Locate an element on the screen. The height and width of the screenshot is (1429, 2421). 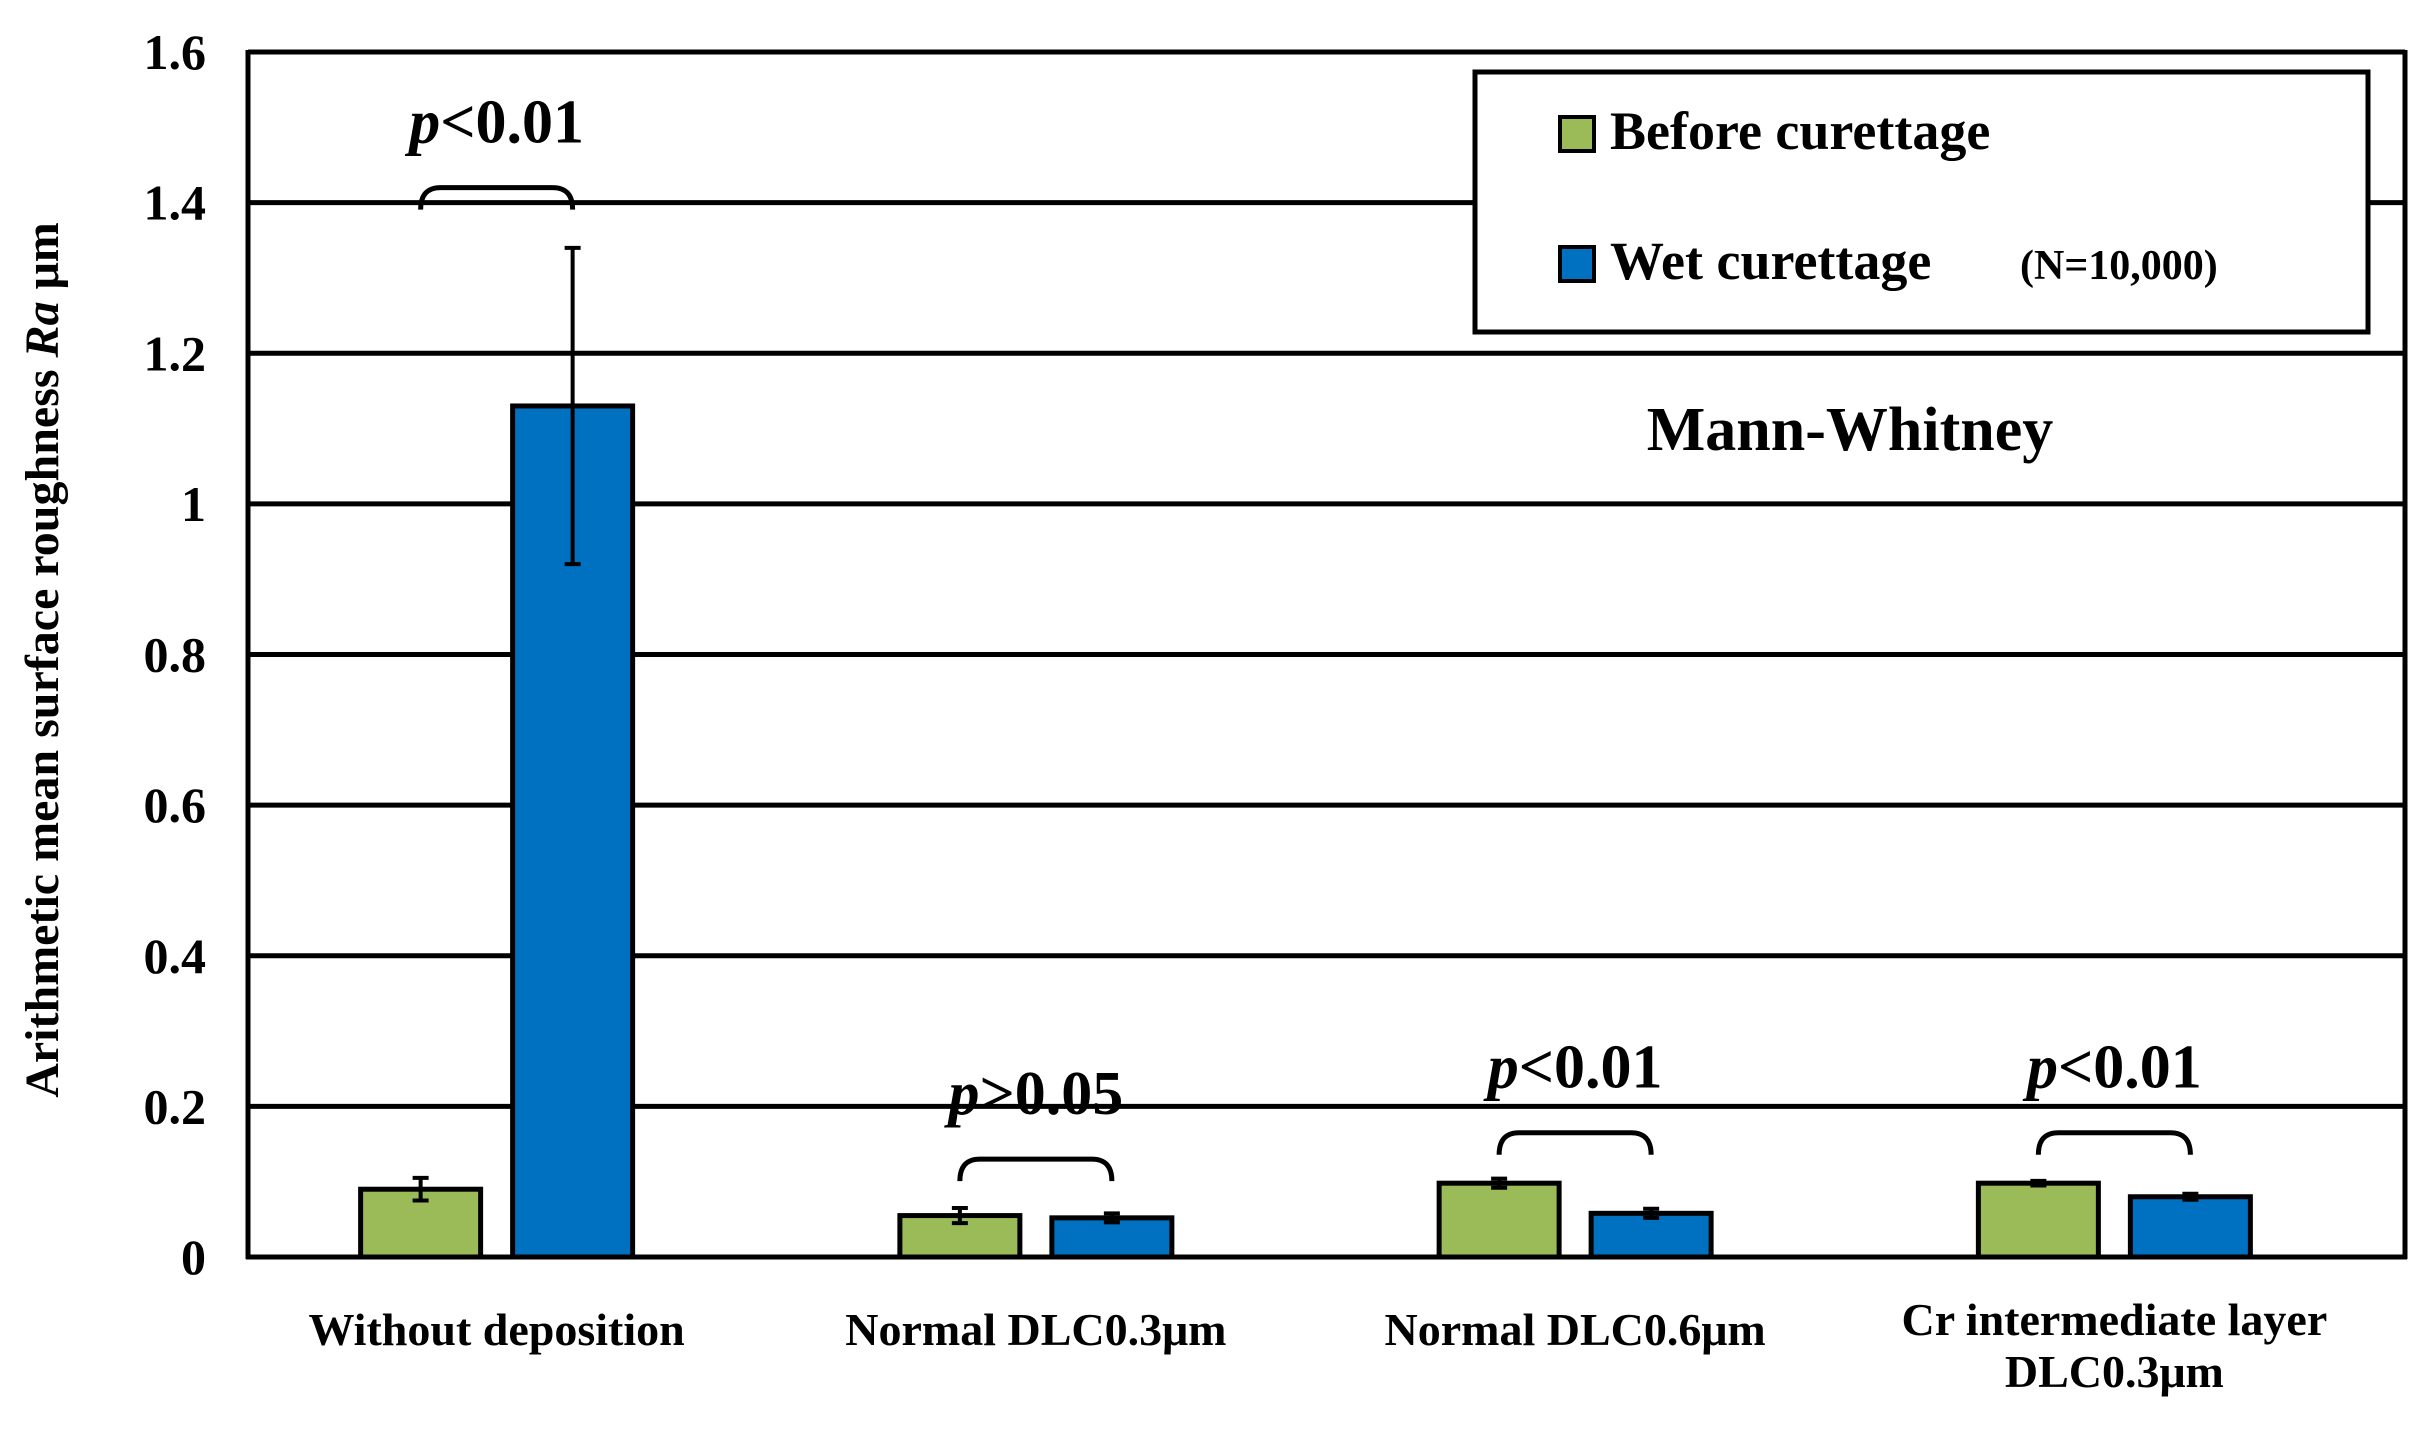
x-tick-label: Cr intermediate layer is located at coordinates (2114, 1319).